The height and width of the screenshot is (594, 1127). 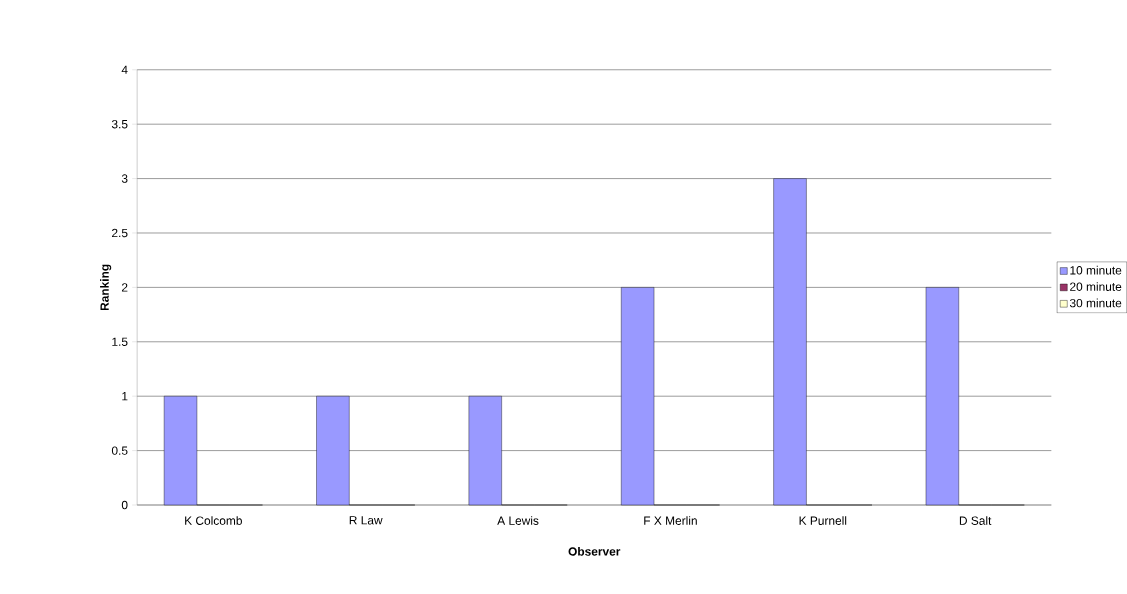 I want to click on x-tick-label: R Law, so click(x=366, y=520).